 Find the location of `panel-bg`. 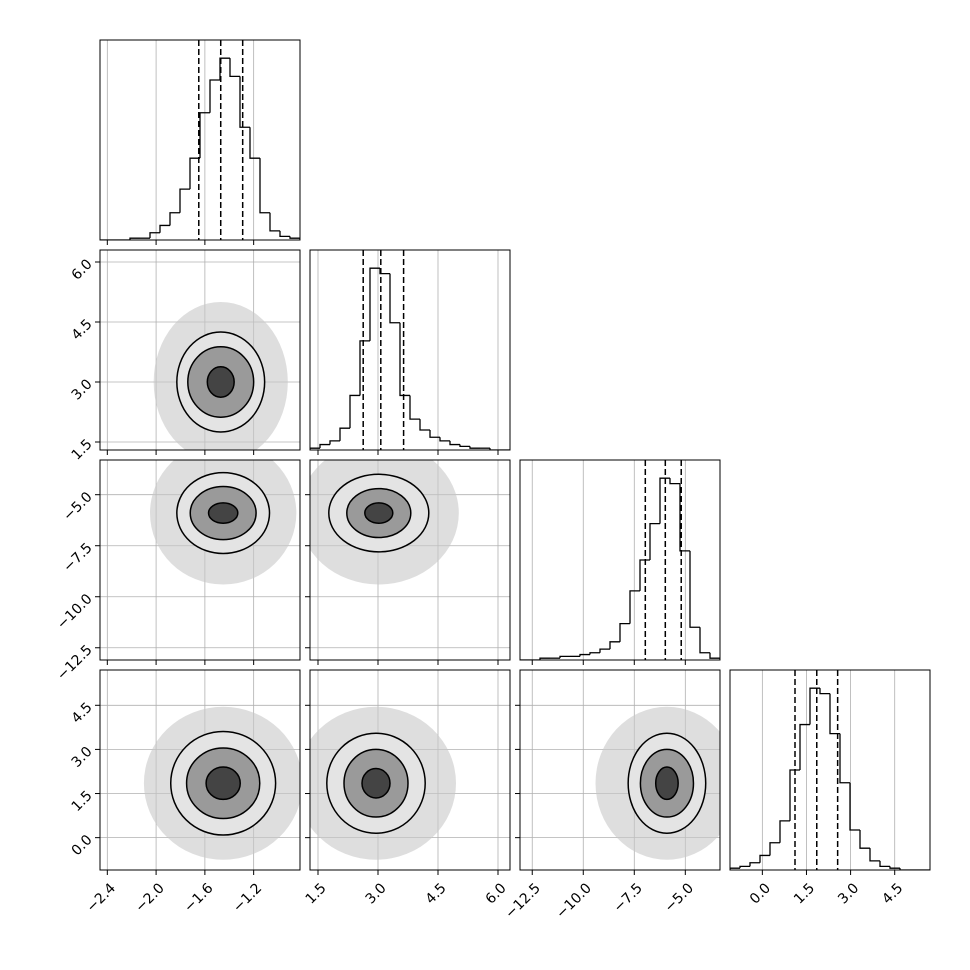

panel-bg is located at coordinates (410, 350).